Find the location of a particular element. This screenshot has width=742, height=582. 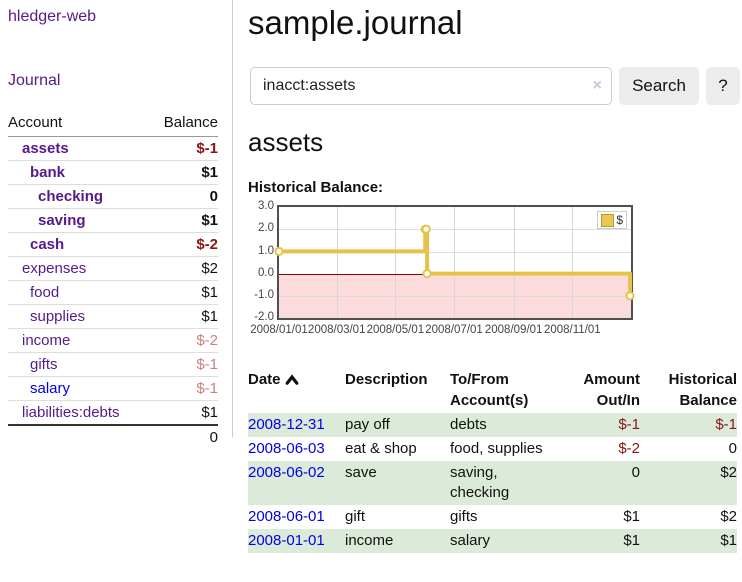

account-row: supplies $1 is located at coordinates (113, 316).